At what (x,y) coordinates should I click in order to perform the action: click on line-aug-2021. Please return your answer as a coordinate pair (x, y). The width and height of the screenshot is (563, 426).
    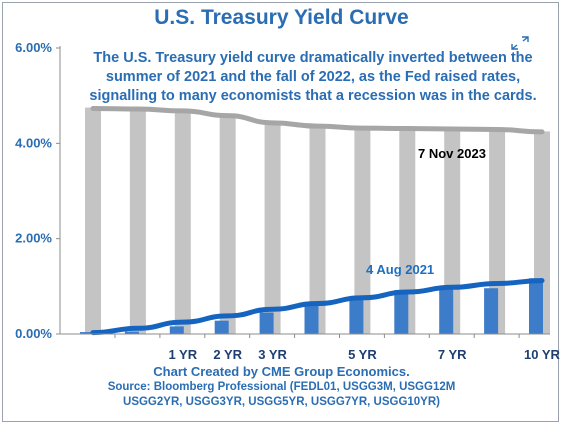
    Looking at the image, I should click on (317, 307).